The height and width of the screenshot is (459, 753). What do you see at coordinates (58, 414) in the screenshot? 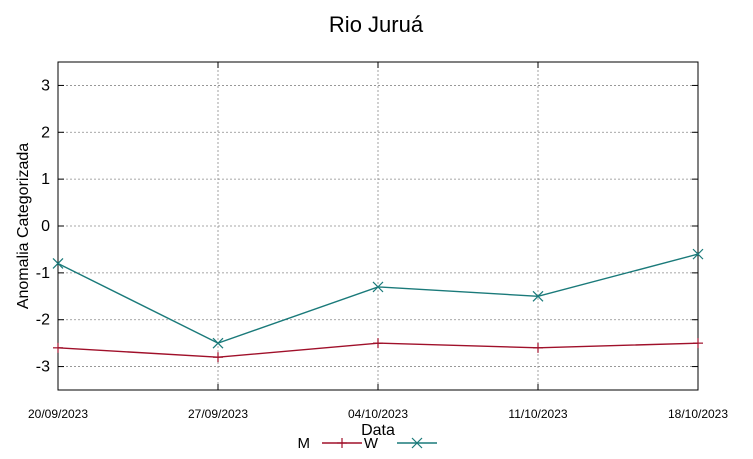
I see `x-tick-label: 20/09/2023` at bounding box center [58, 414].